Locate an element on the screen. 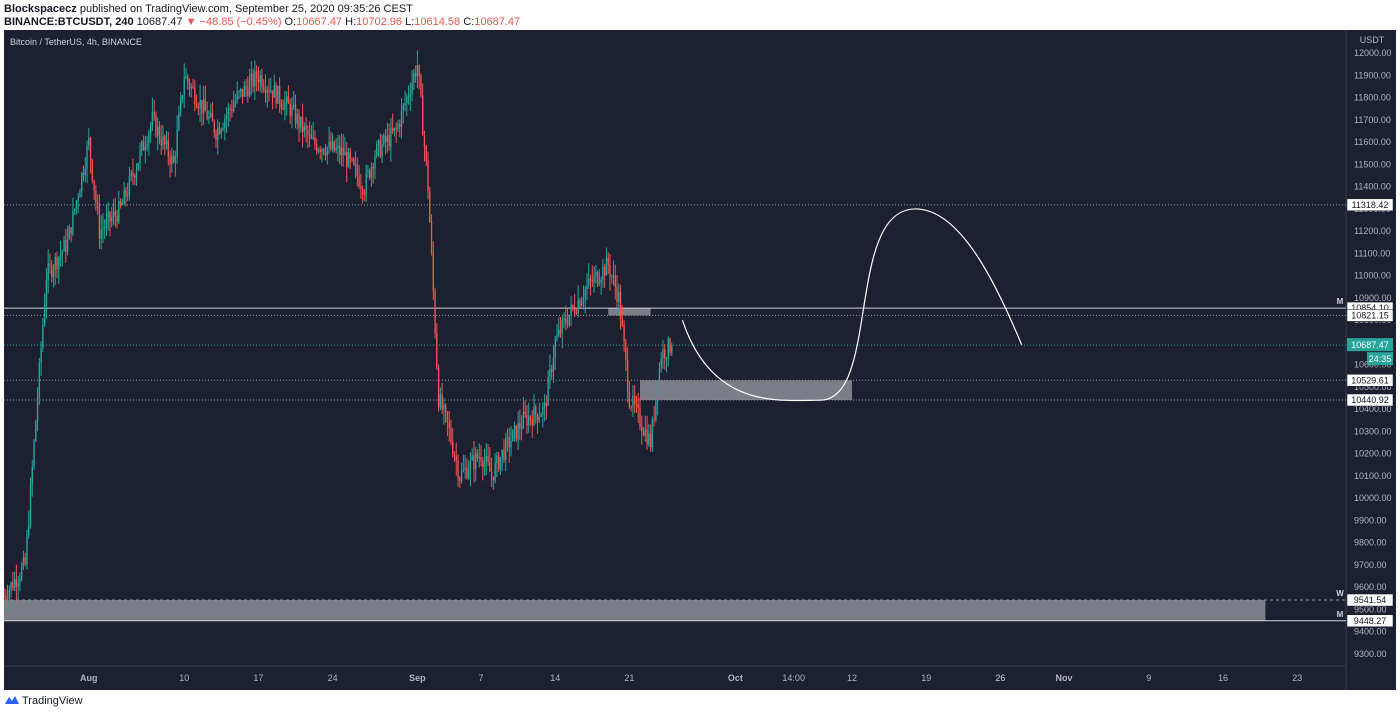 This screenshot has height=712, width=1400. high-label: H: is located at coordinates (351, 22).